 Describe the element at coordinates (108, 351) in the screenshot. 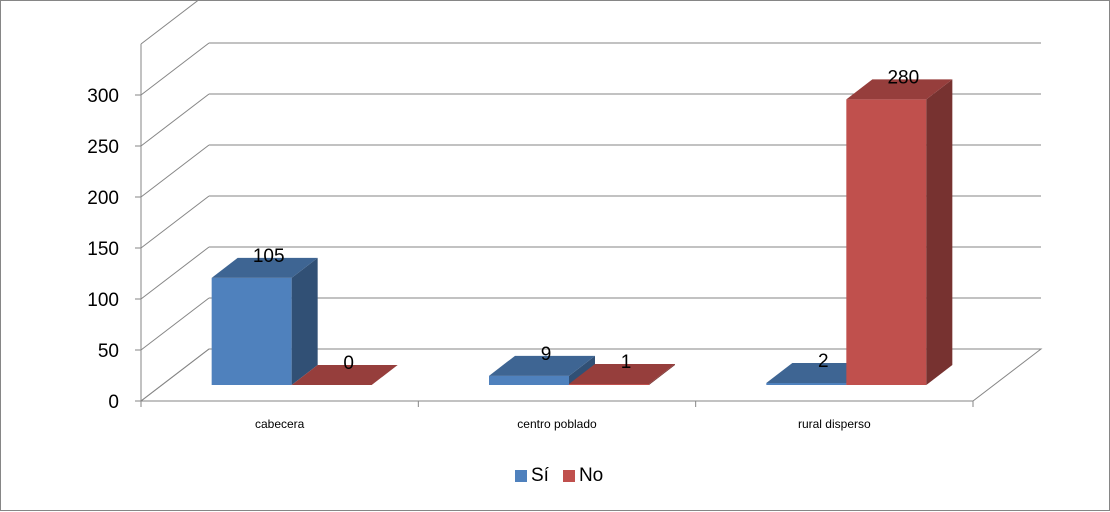

I see `y-tick-label: 50` at that location.